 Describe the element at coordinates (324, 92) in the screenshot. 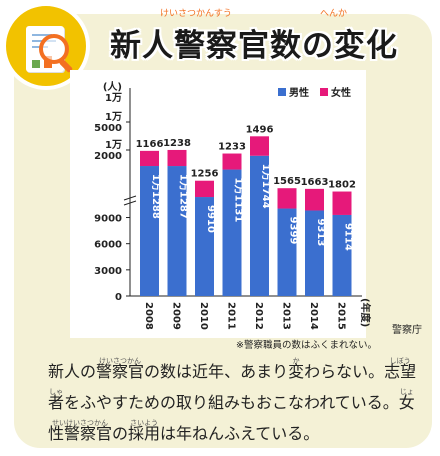

I see `legend-swatch-female` at that location.